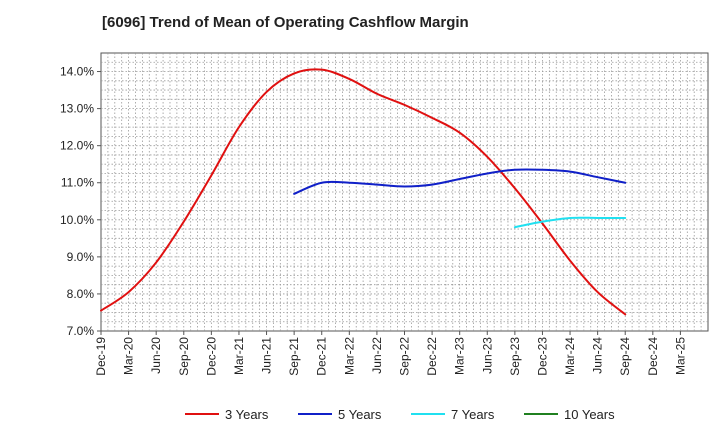 Image resolution: width=720 pixels, height=445 pixels. What do you see at coordinates (77, 183) in the screenshot?
I see `y-tick-label: 11.0%` at bounding box center [77, 183].